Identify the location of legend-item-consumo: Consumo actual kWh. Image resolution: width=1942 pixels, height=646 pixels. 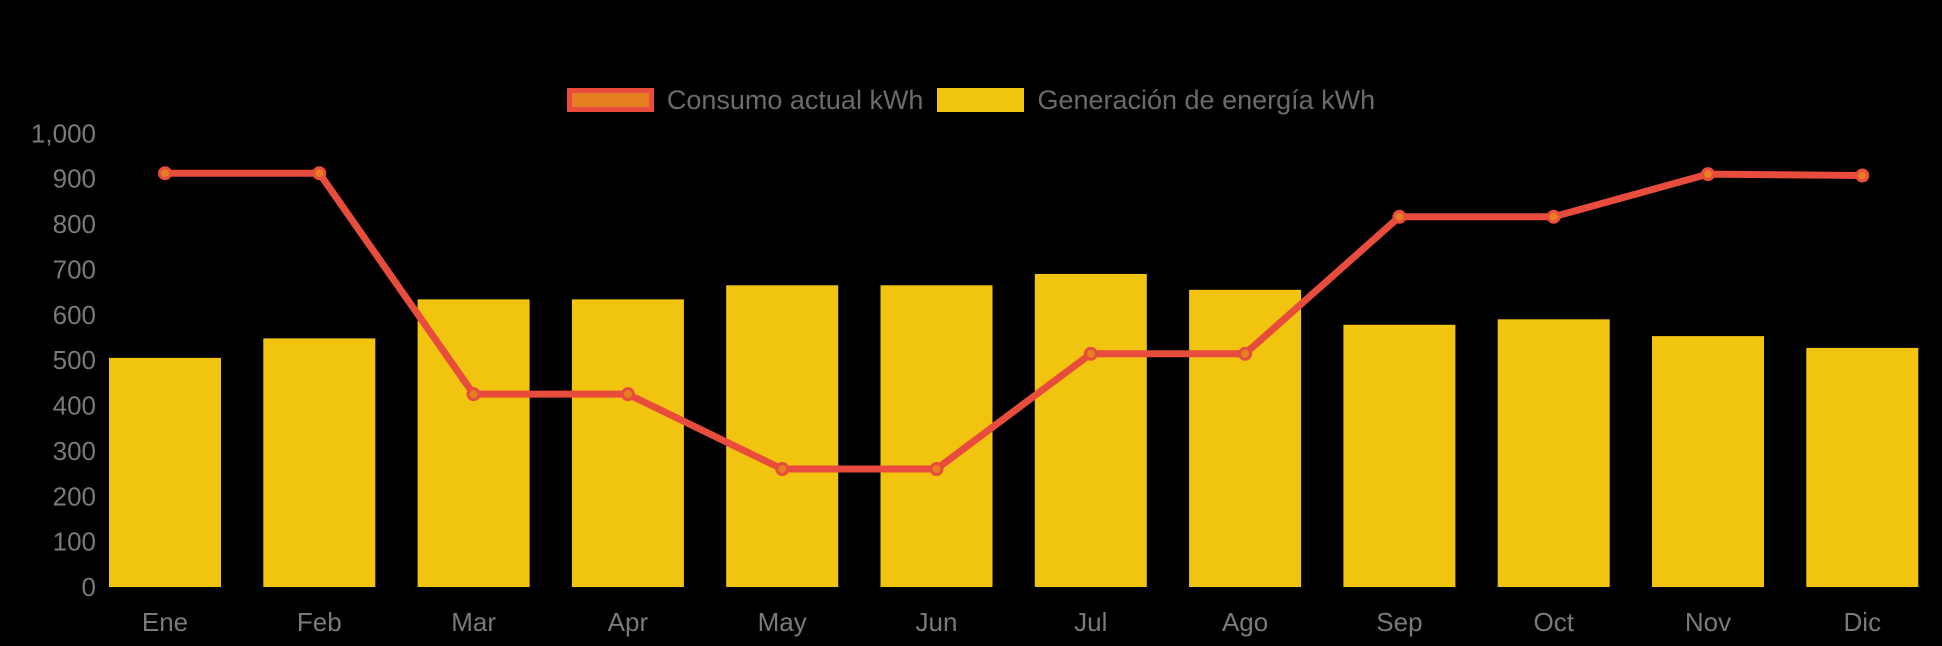
(745, 100).